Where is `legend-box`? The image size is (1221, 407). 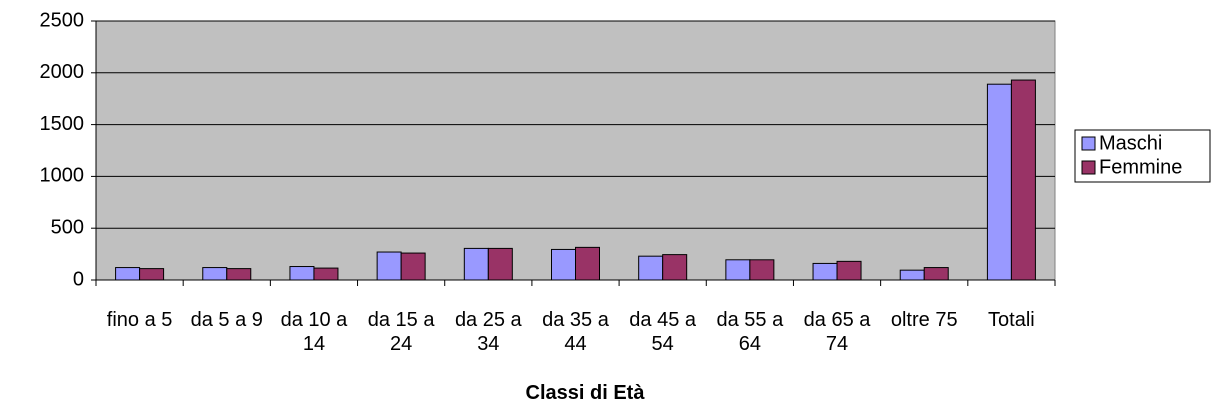
legend-box is located at coordinates (1142, 156).